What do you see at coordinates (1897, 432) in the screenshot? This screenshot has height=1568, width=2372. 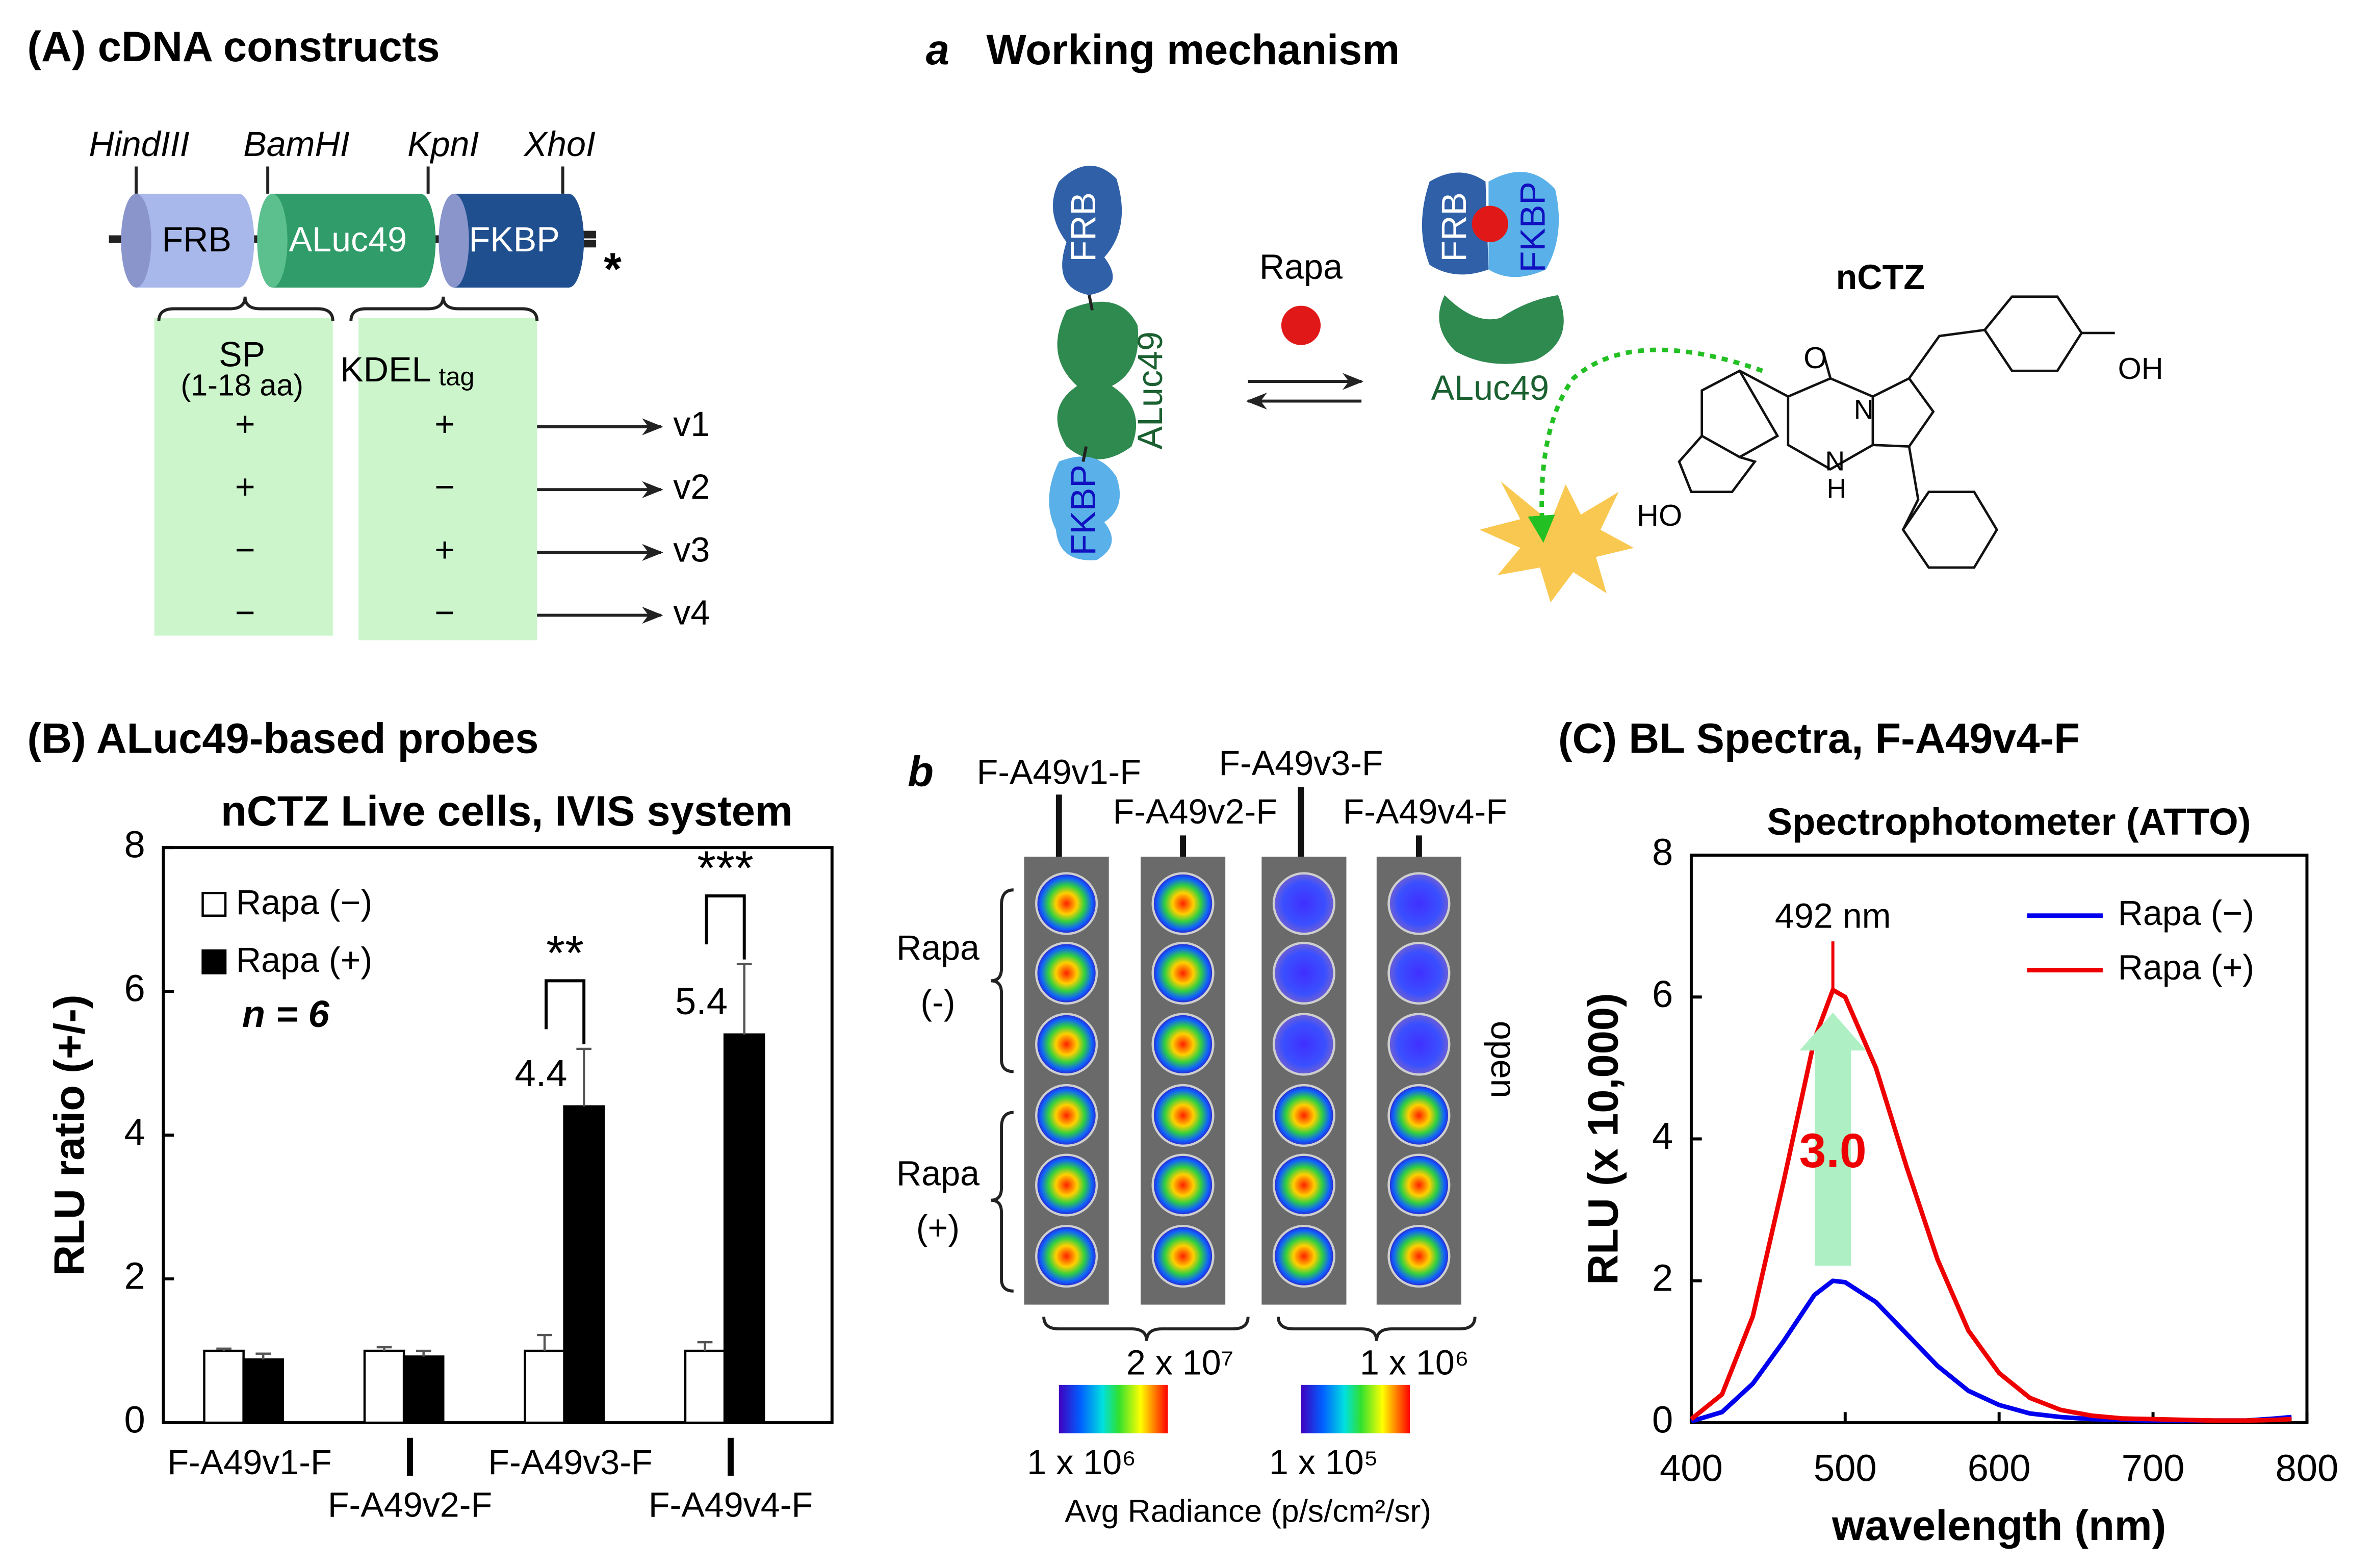 I see `structure` at bounding box center [1897, 432].